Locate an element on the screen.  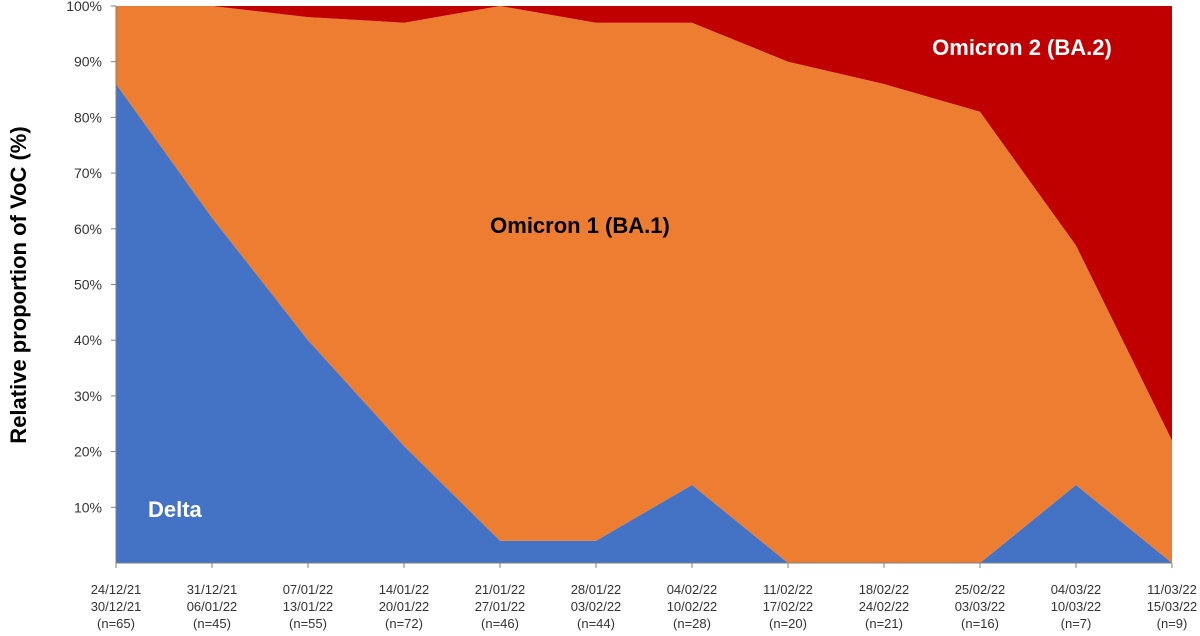
y-tick-label: 90% is located at coordinates (88, 62).